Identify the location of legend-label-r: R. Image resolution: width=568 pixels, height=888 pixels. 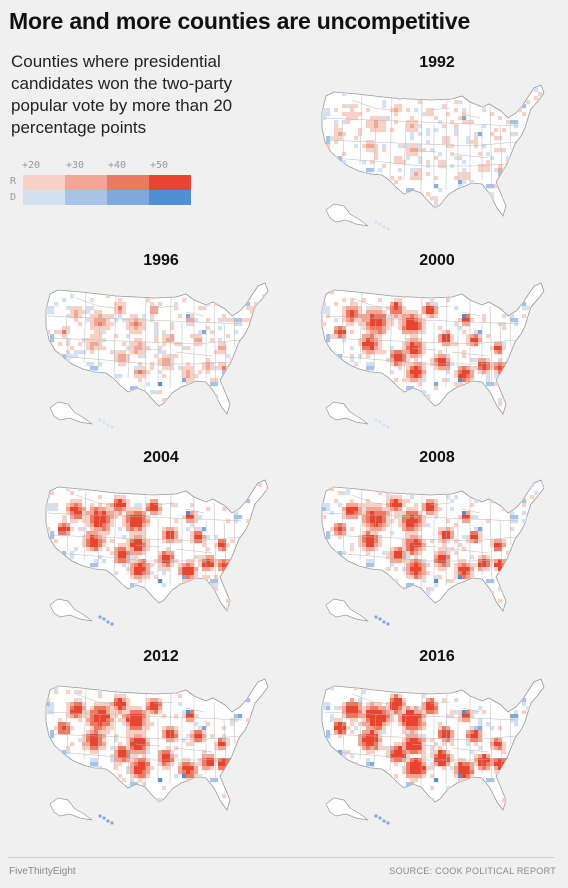
(13, 181).